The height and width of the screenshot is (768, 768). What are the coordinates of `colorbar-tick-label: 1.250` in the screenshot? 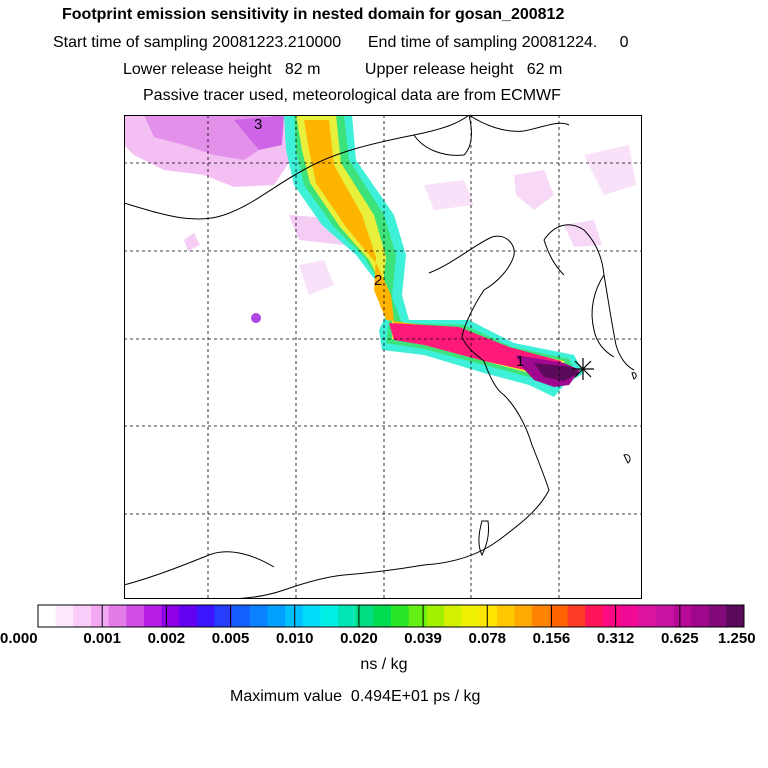 It's located at (737, 638).